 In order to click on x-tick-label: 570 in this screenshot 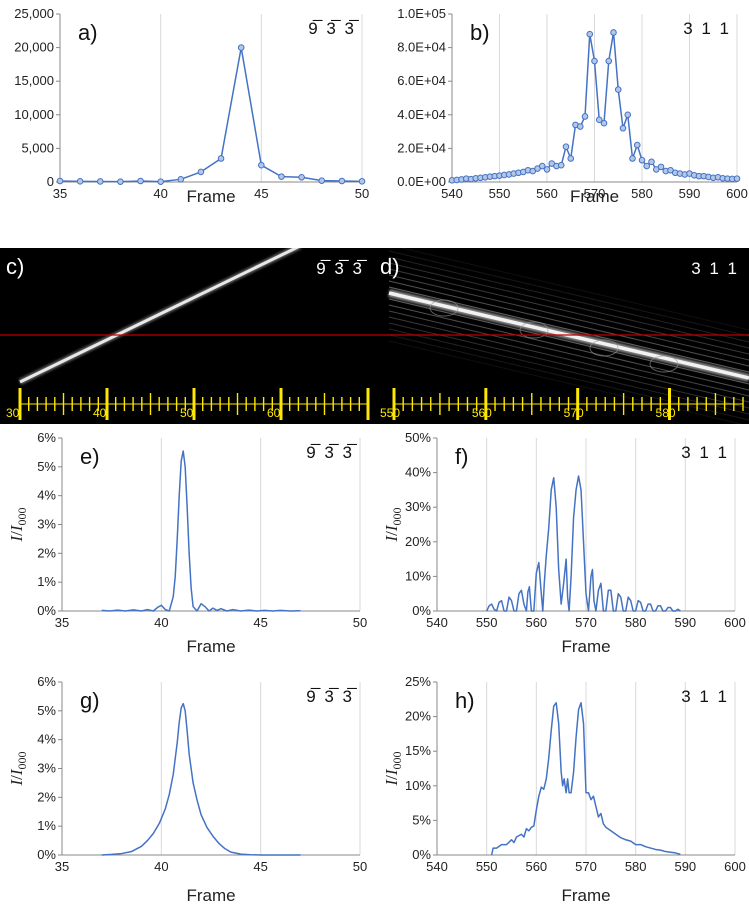, I will do `click(586, 622)`.